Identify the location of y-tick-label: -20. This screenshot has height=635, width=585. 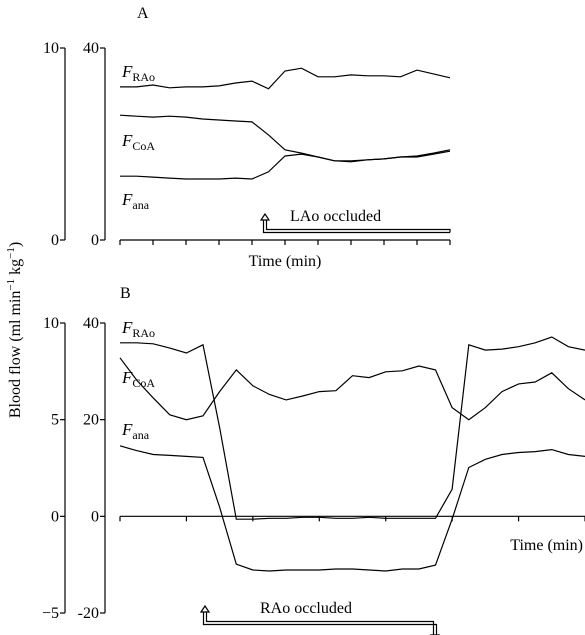
(88, 613).